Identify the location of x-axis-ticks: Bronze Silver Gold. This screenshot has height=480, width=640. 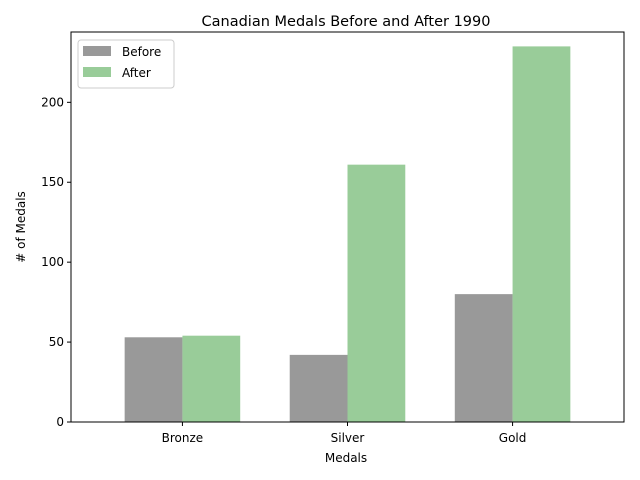
(344, 433).